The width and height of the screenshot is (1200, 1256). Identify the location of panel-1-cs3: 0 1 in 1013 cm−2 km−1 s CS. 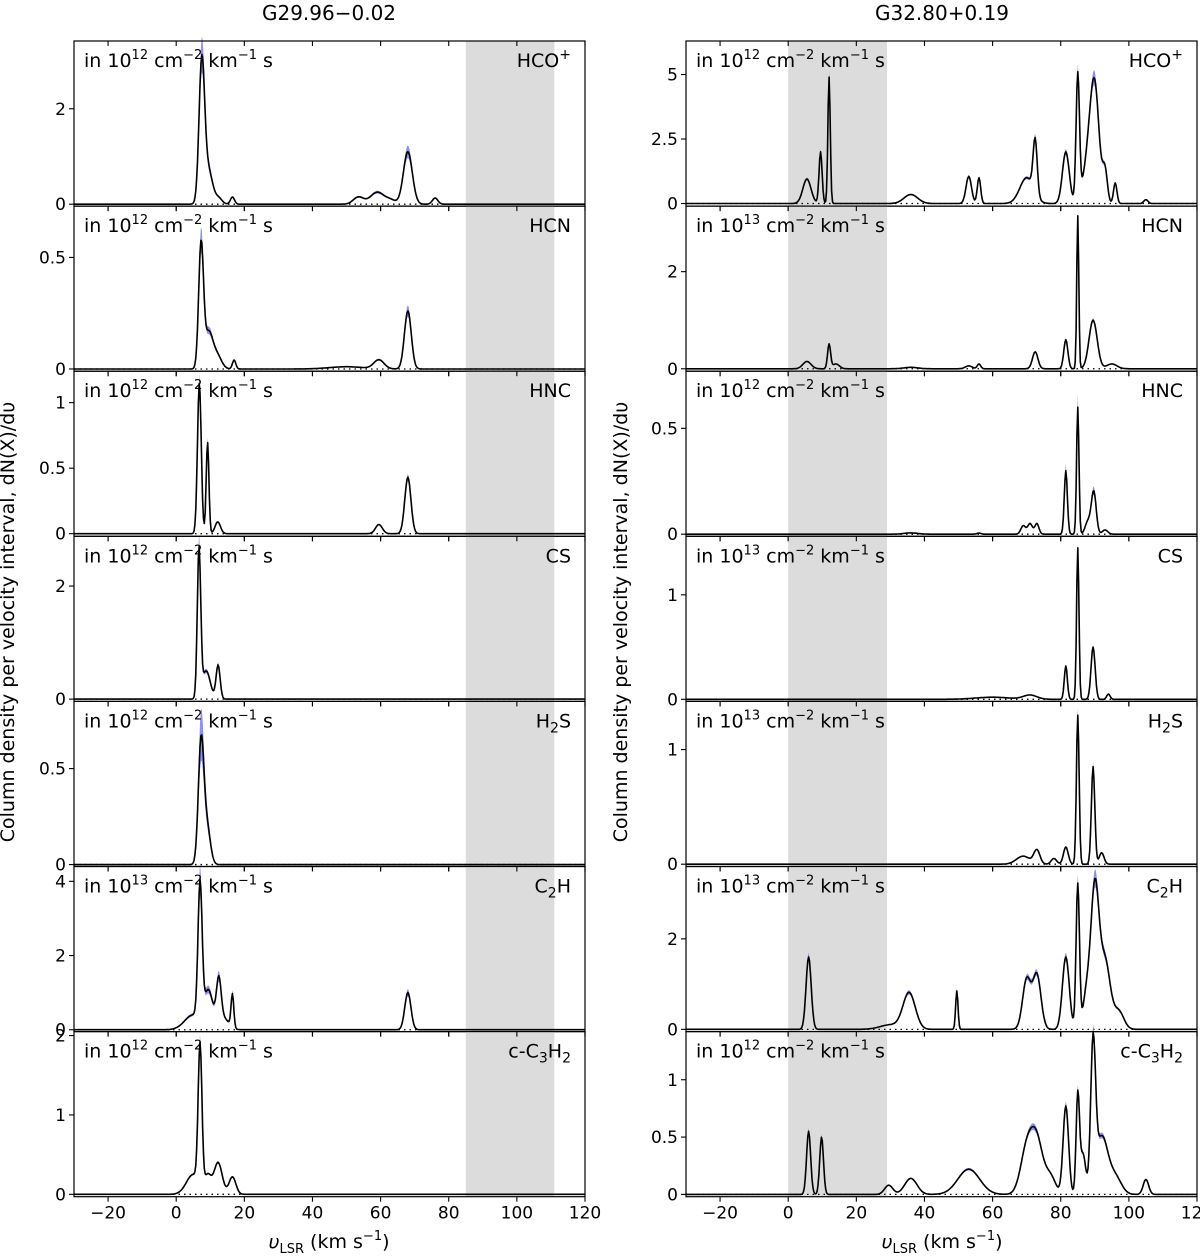
(932, 622).